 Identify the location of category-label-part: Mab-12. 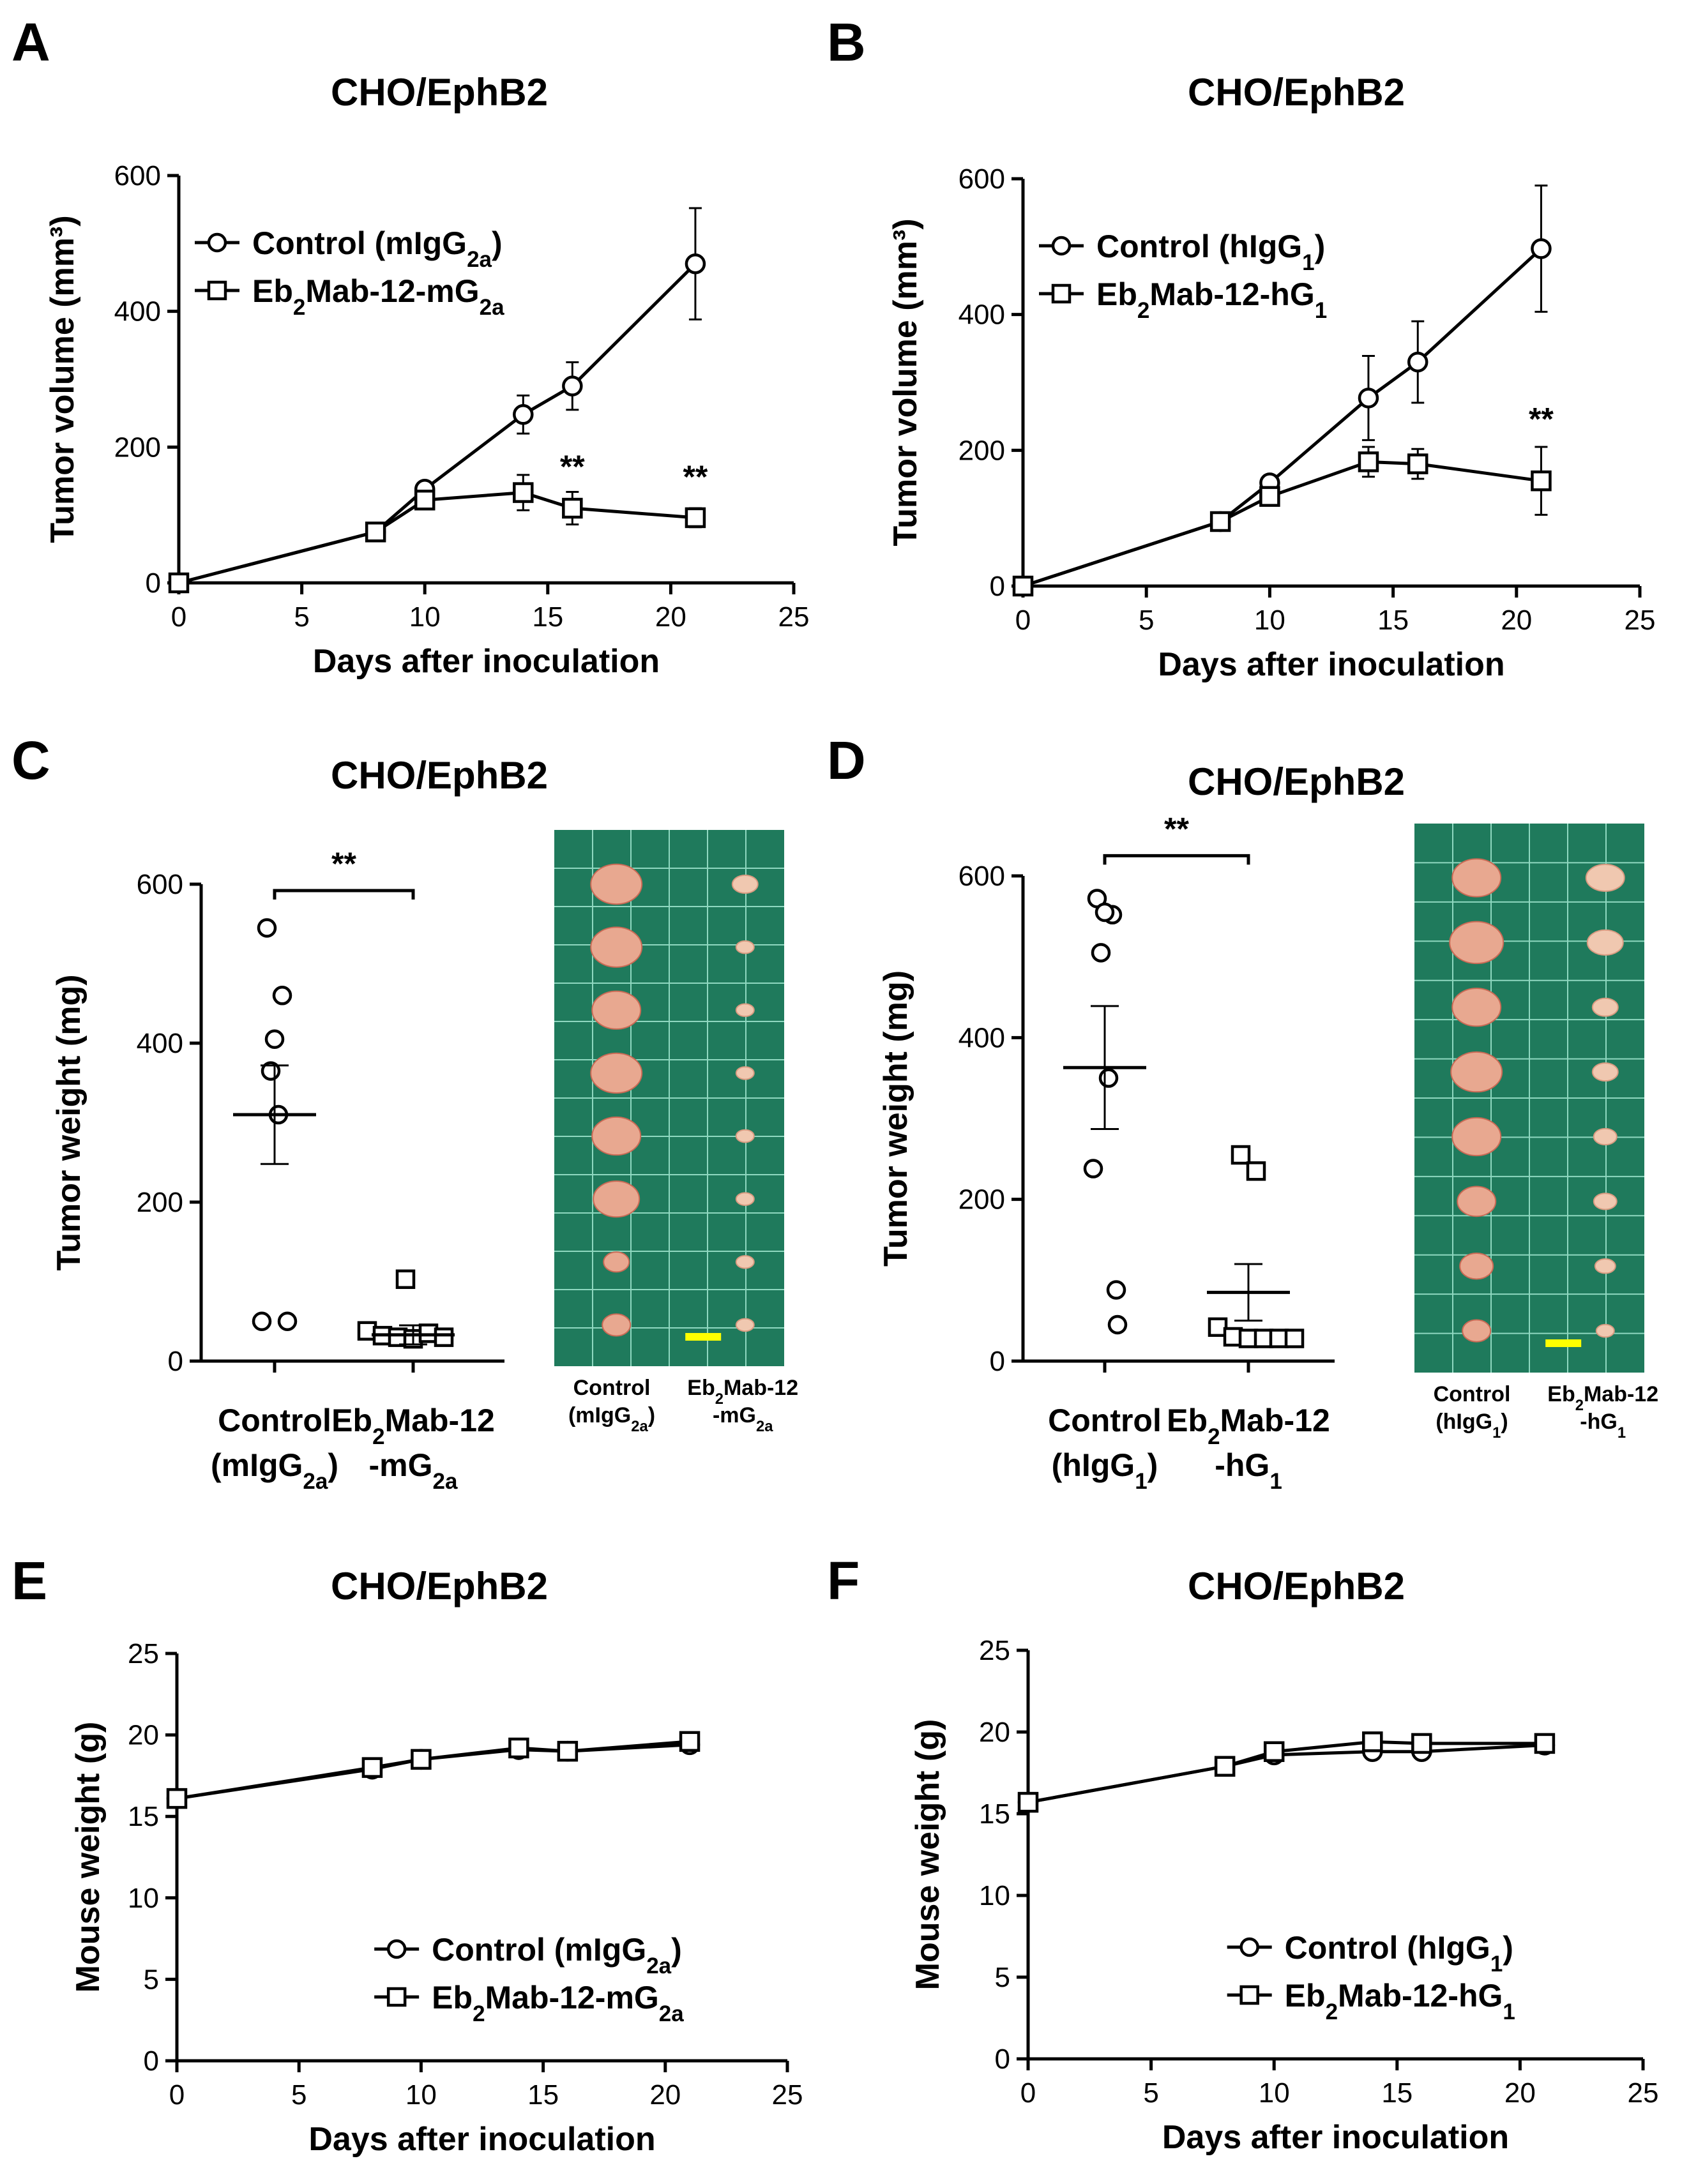
(1275, 1421).